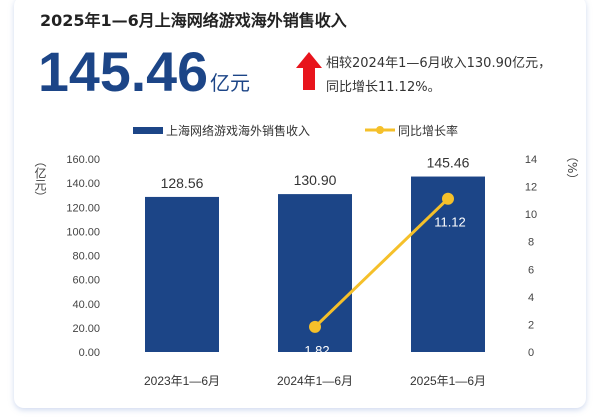 This screenshot has width=600, height=419. I want to click on y-right-tick: 2, so click(531, 325).